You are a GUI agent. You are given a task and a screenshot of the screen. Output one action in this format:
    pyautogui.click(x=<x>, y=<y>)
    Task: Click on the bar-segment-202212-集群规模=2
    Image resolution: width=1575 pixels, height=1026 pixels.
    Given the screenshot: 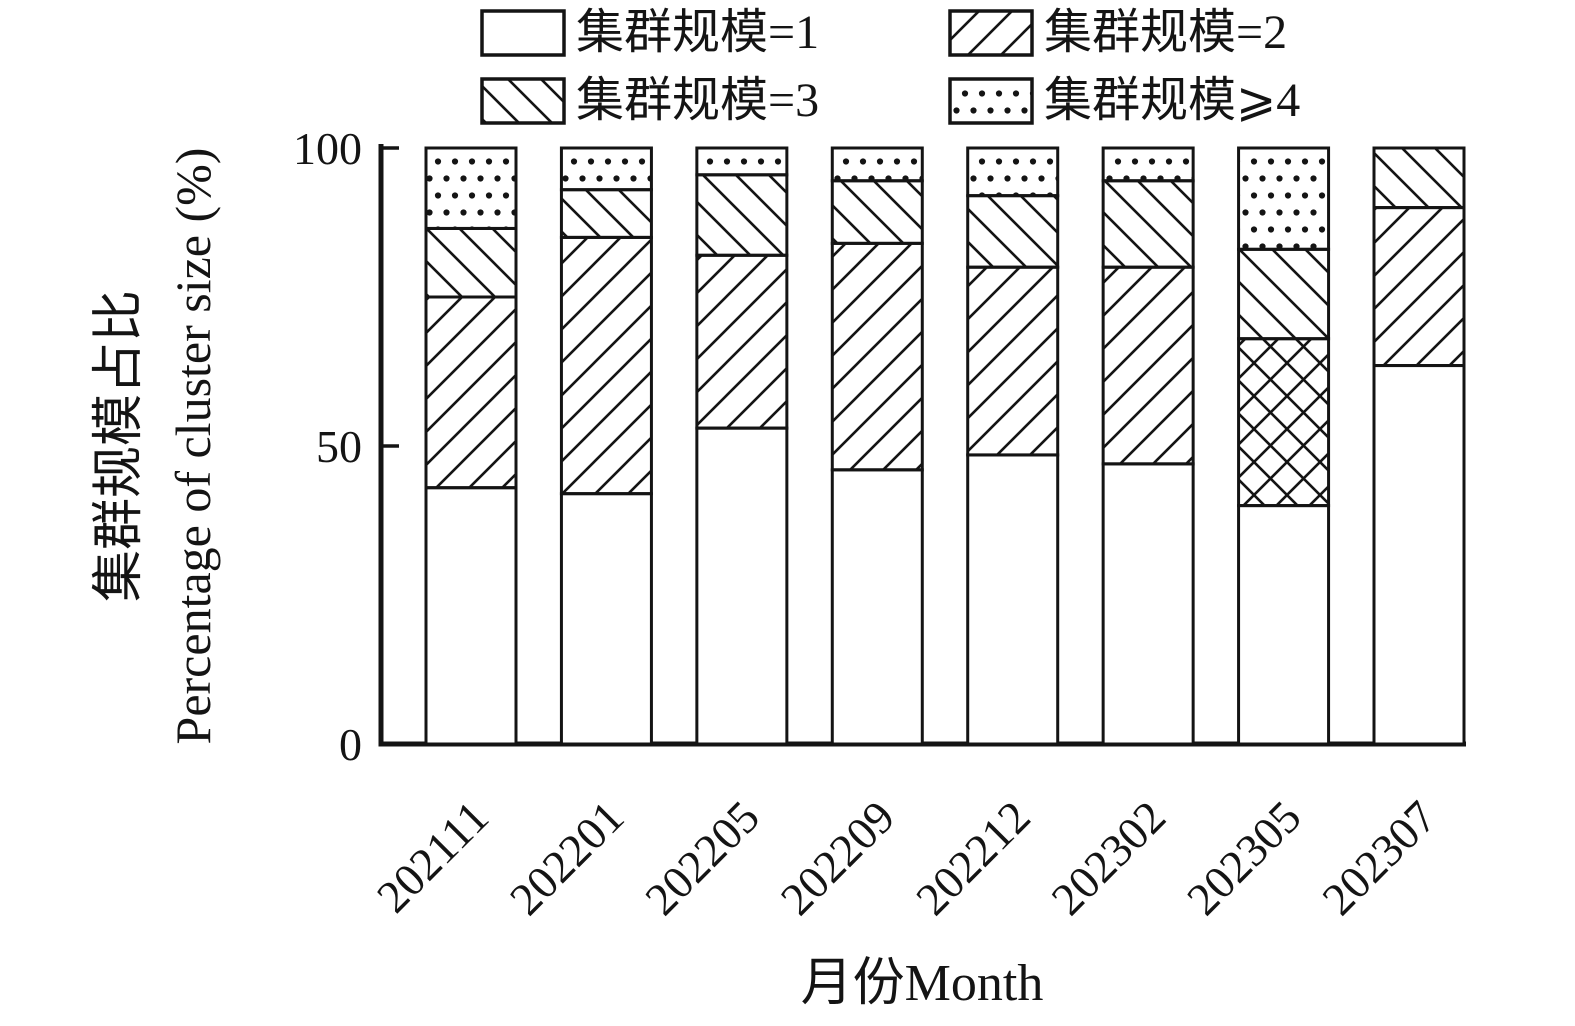 What is the action you would take?
    pyautogui.click(x=1013, y=361)
    